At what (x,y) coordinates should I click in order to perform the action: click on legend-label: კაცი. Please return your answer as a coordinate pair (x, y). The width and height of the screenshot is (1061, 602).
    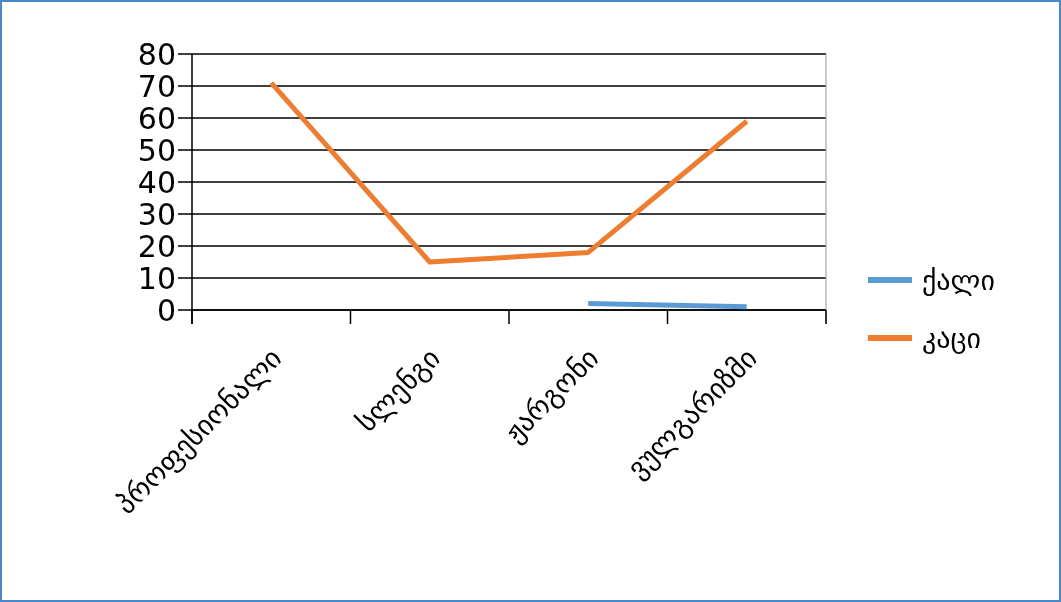
    Looking at the image, I should click on (951, 338).